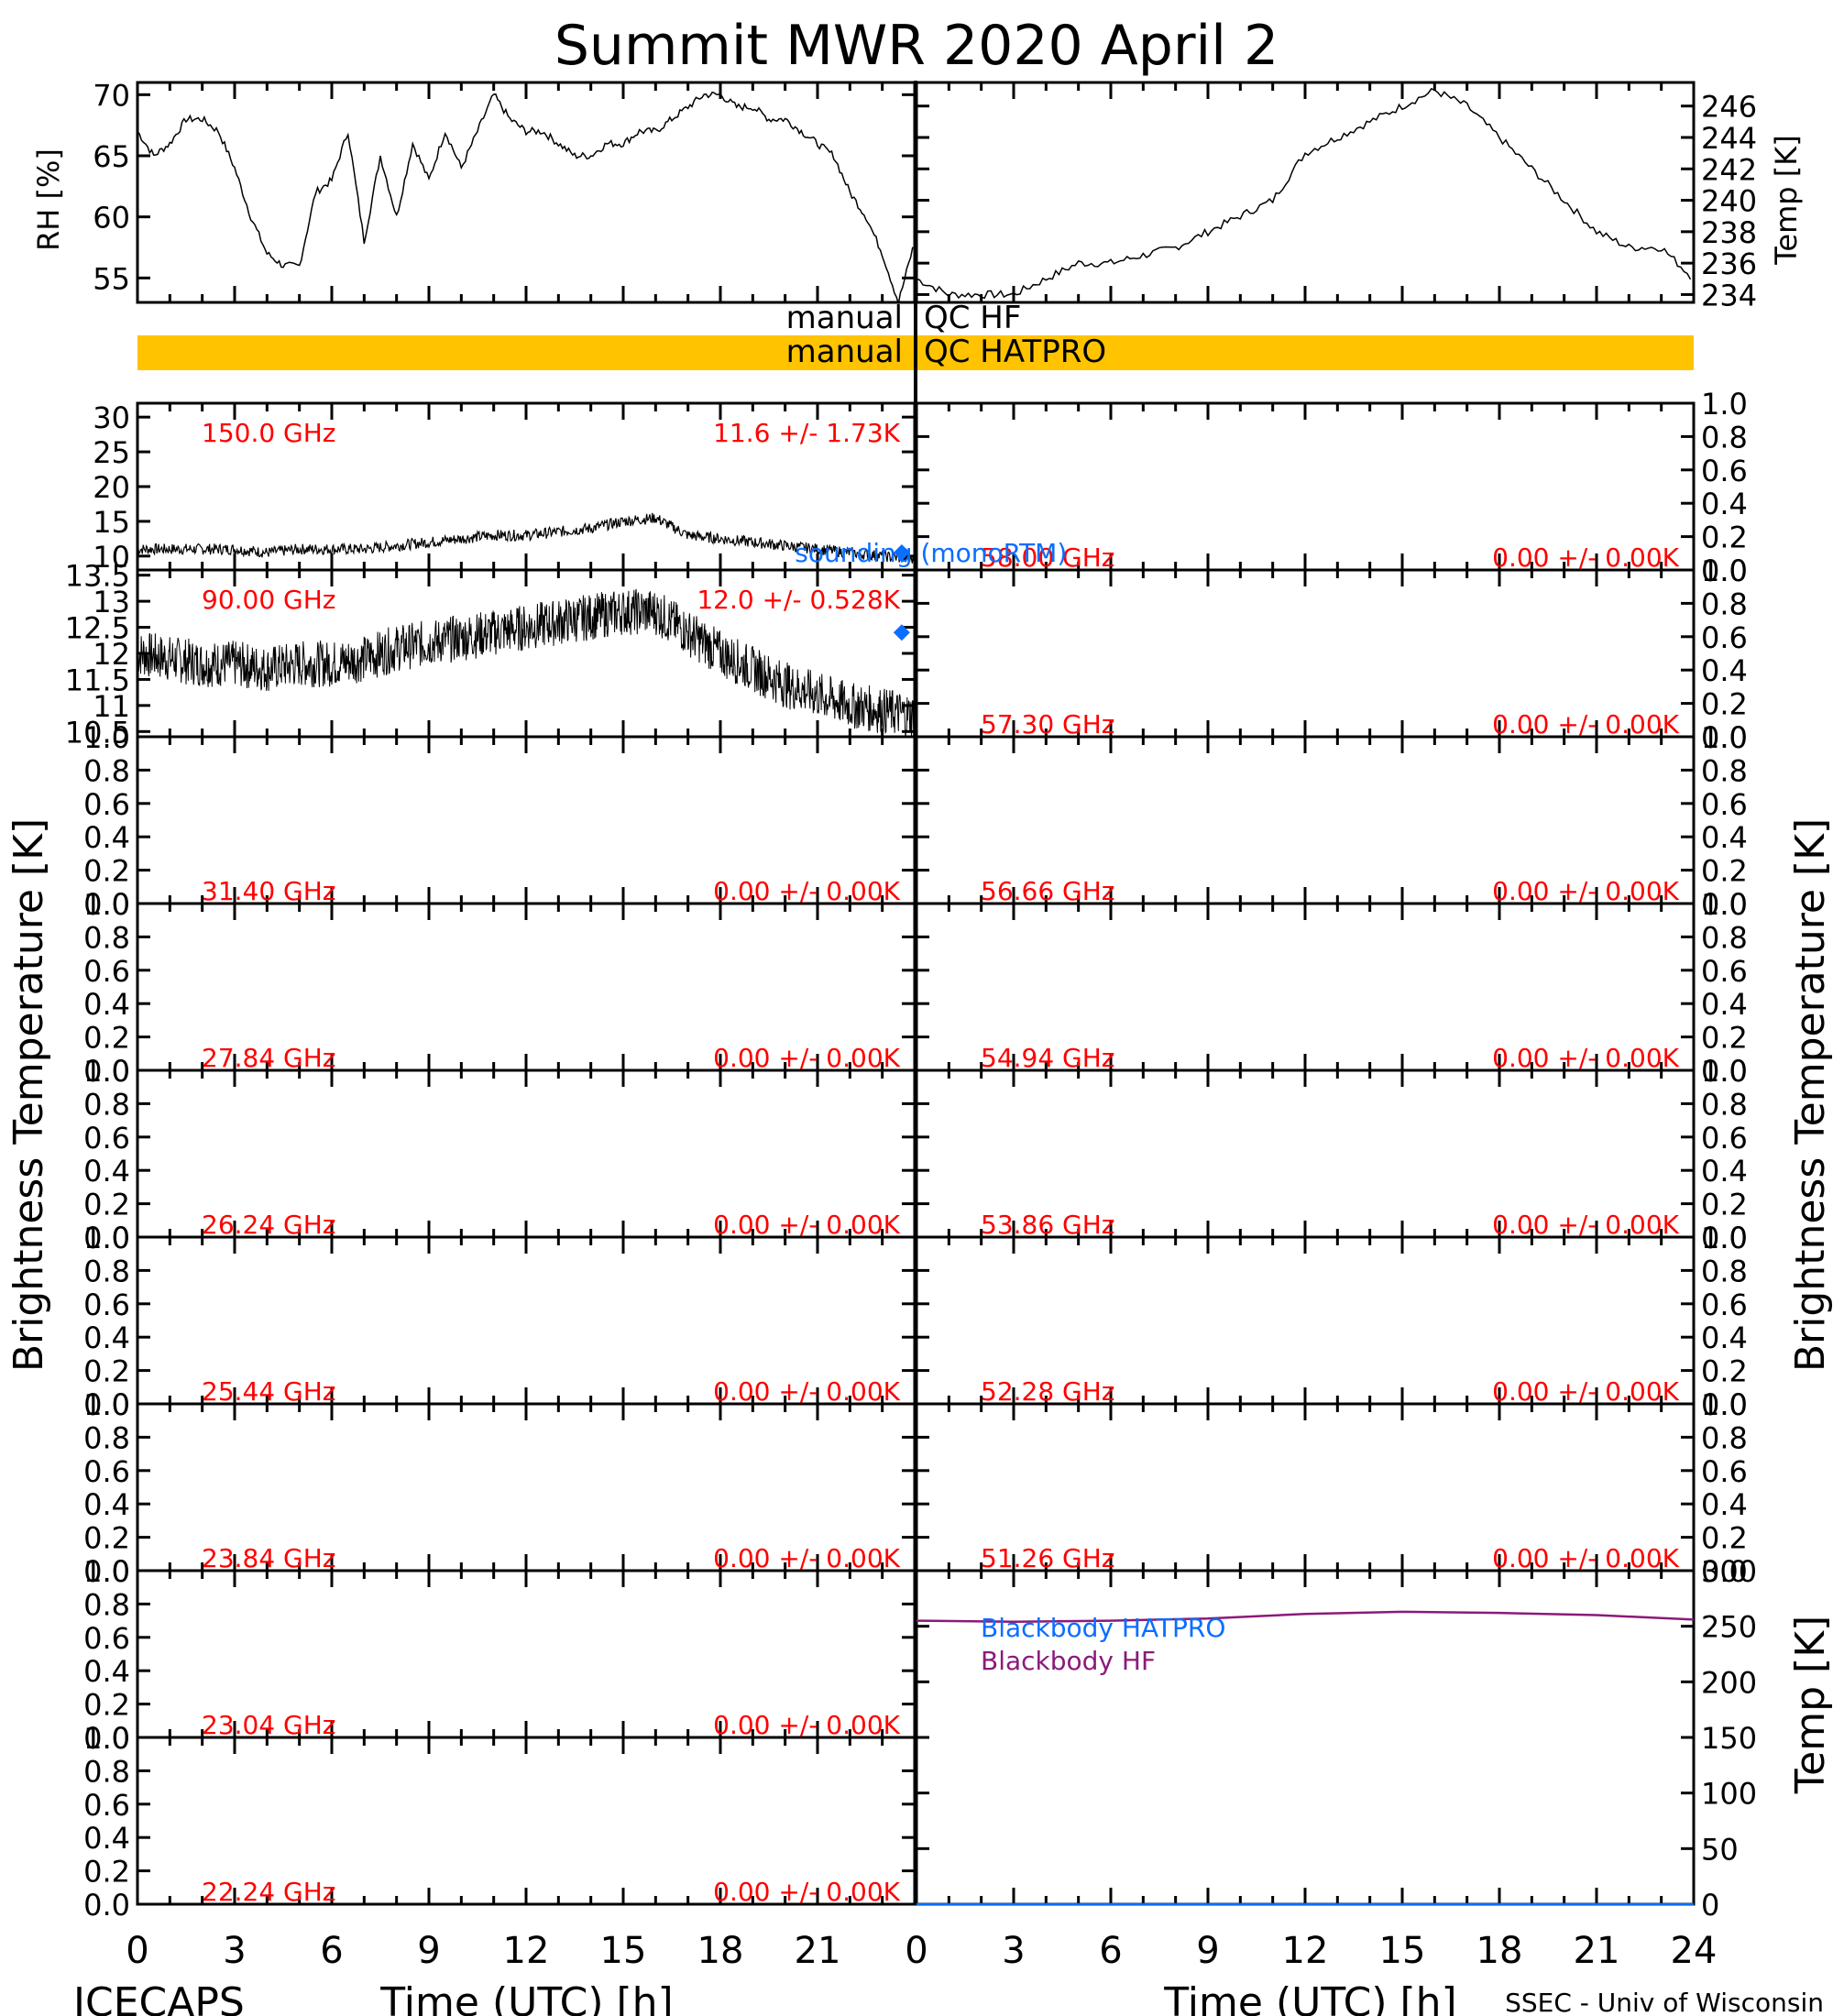 This screenshot has width=1833, height=2016. I want to click on tb2224-panel-ytick-label: 0.4, so click(106, 1838).